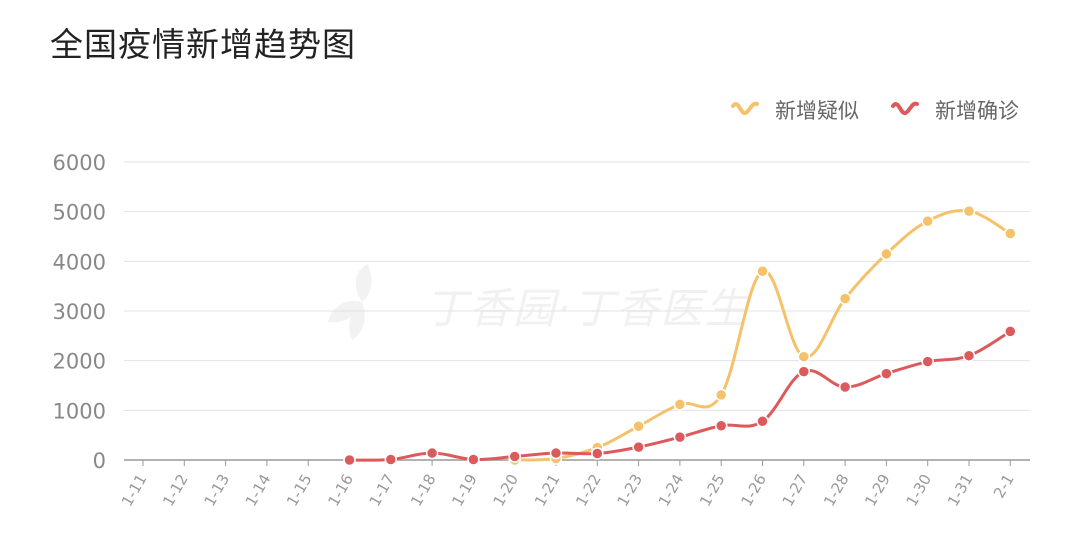 The height and width of the screenshot is (556, 1080). Describe the element at coordinates (547, 490) in the screenshot. I see `x-tick-label: 1-21` at that location.